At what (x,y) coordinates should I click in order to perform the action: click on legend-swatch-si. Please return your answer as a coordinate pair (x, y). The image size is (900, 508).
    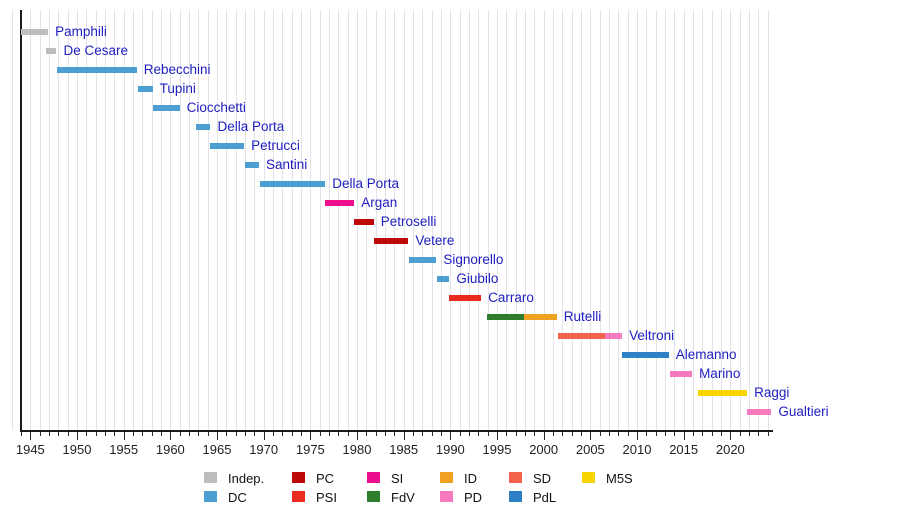
    Looking at the image, I should click on (373, 477).